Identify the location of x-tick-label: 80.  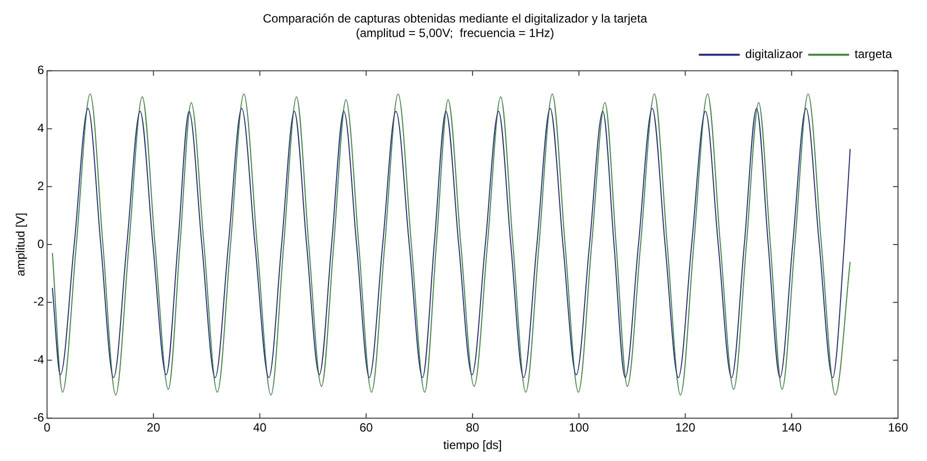
(473, 427).